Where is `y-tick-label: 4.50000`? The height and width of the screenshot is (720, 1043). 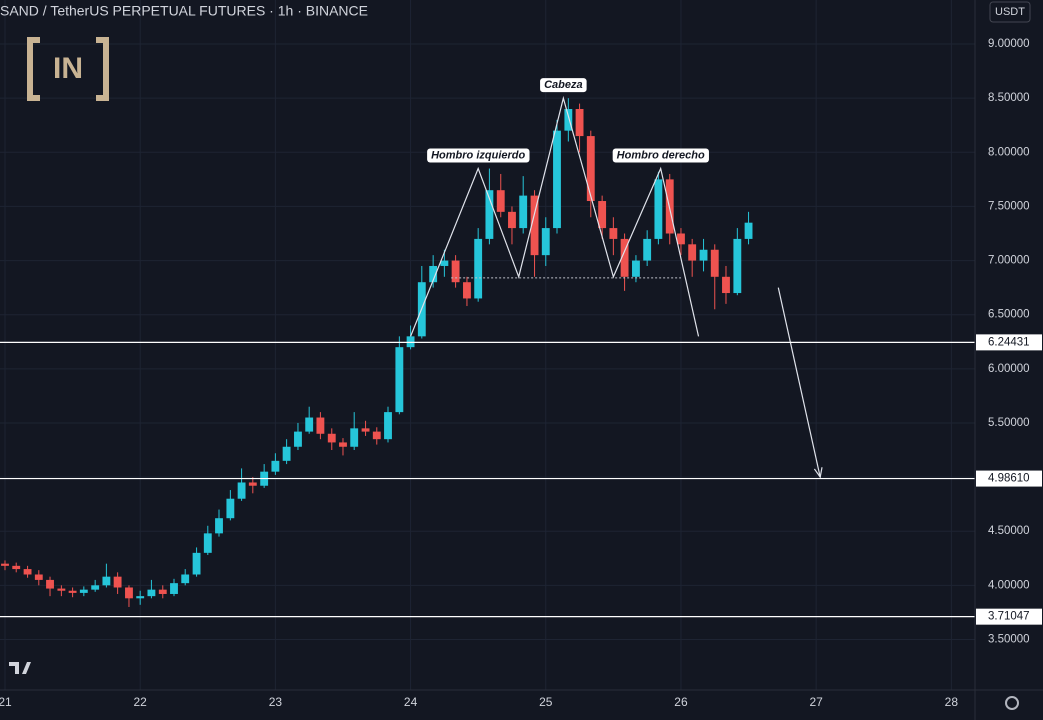
y-tick-label: 4.50000 is located at coordinates (1009, 531).